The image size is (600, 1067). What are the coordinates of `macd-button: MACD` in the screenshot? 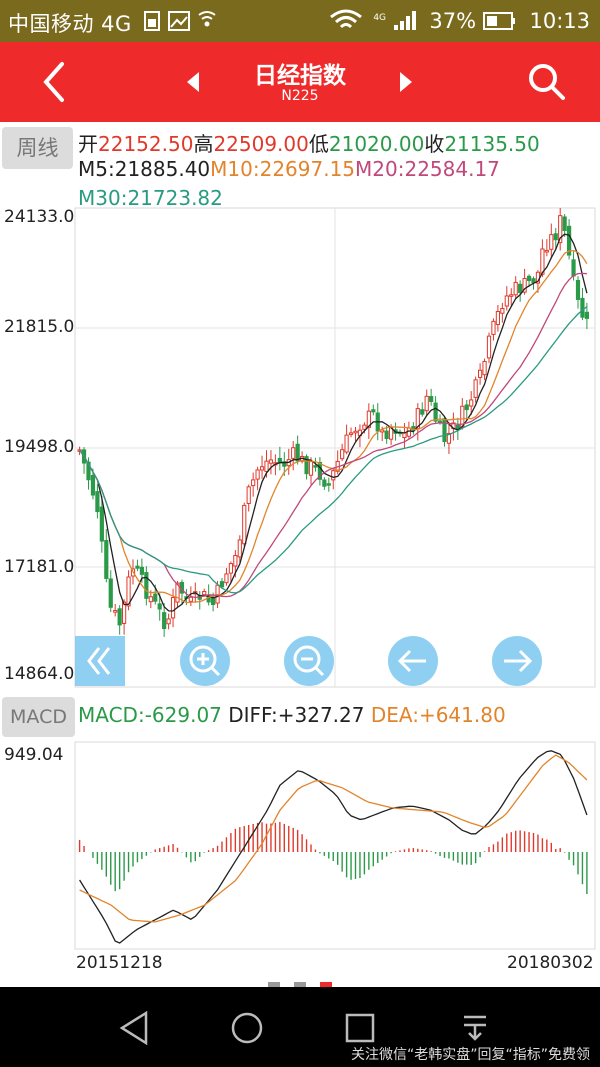 It's located at (38, 717).